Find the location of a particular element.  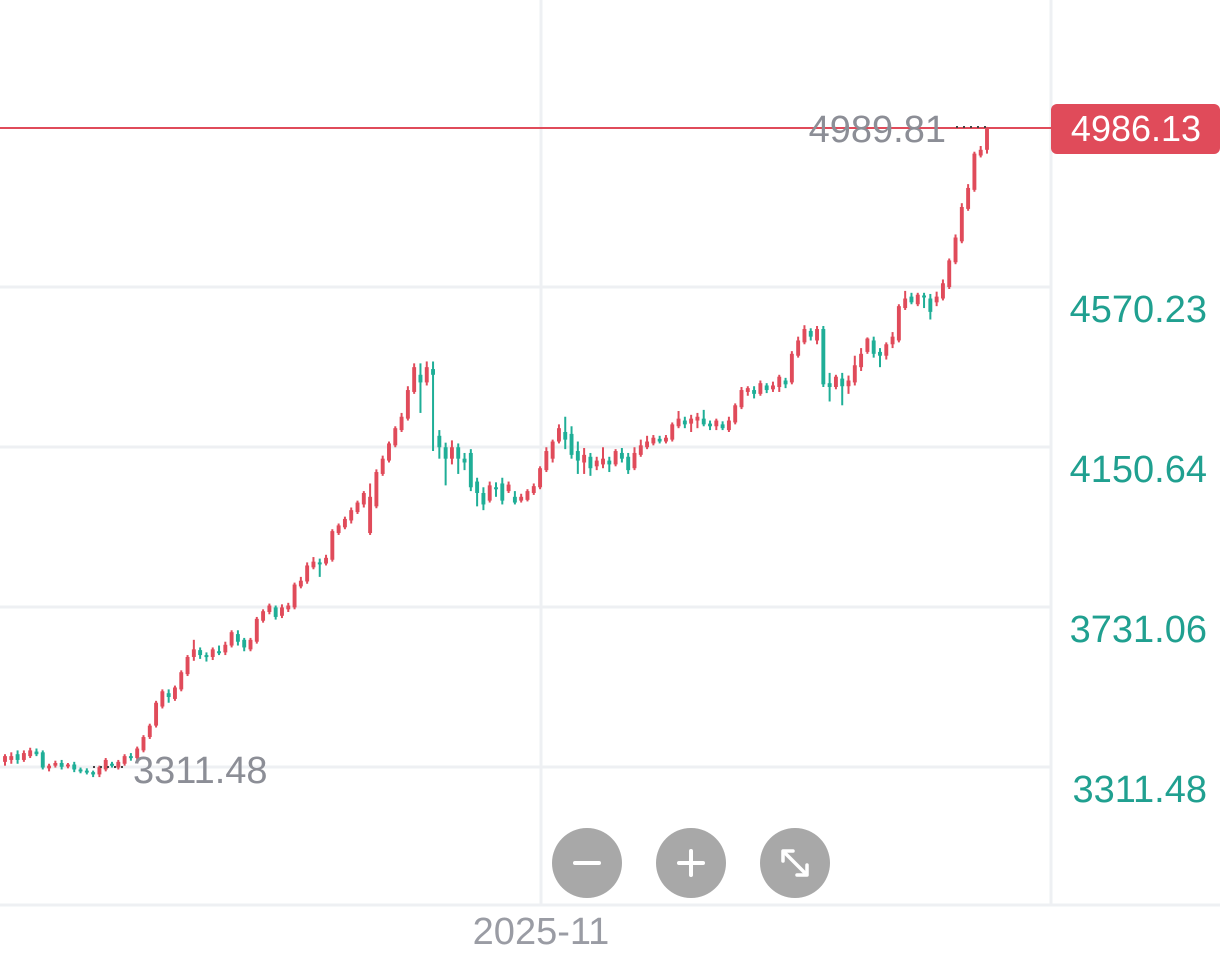

low-marker-label: 3311.48 is located at coordinates (200, 771).